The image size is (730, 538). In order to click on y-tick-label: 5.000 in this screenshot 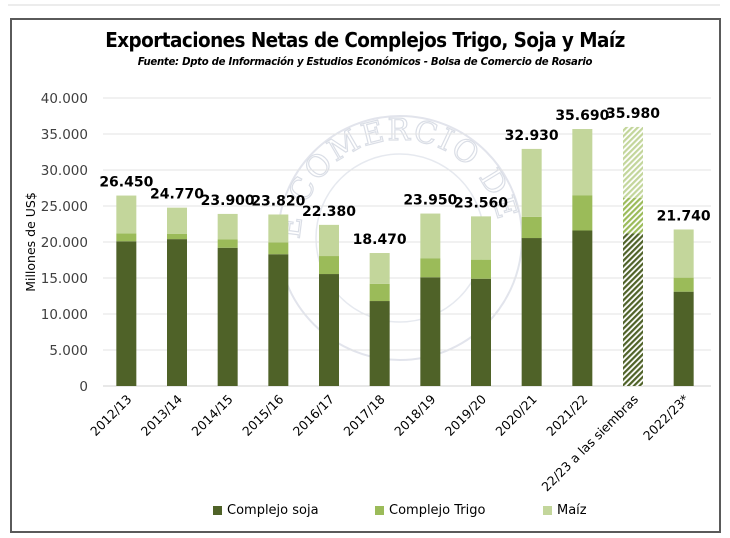, I will do `click(68, 351)`.